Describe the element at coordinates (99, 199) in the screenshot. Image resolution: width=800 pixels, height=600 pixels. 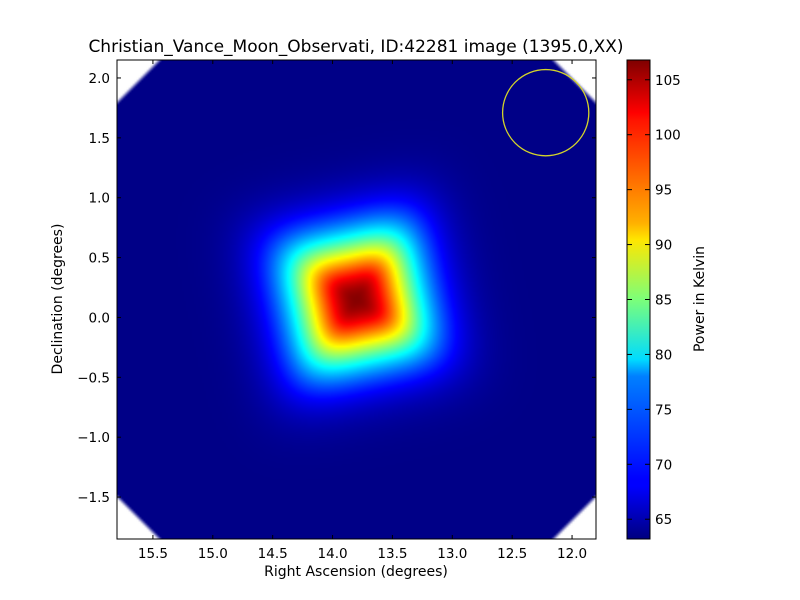
I see `y-tick-label: 1.0` at that location.